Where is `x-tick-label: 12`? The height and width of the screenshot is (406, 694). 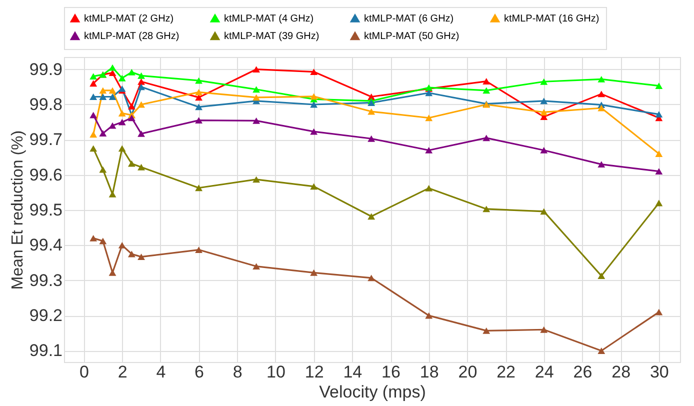
x-tick-label: 12 is located at coordinates (314, 372).